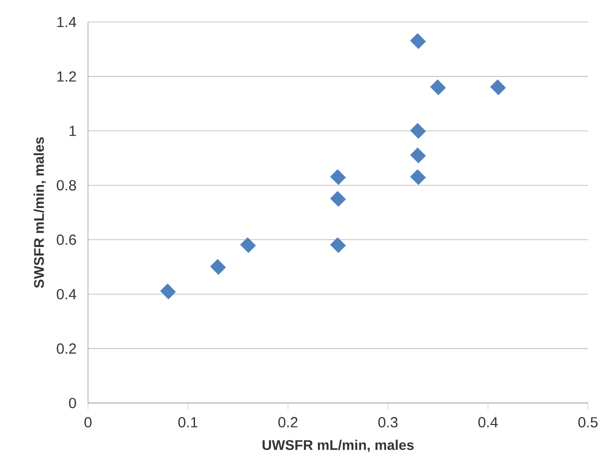 The height and width of the screenshot is (458, 600). What do you see at coordinates (588, 422) in the screenshot?
I see `x-tick-label: 0.5` at bounding box center [588, 422].